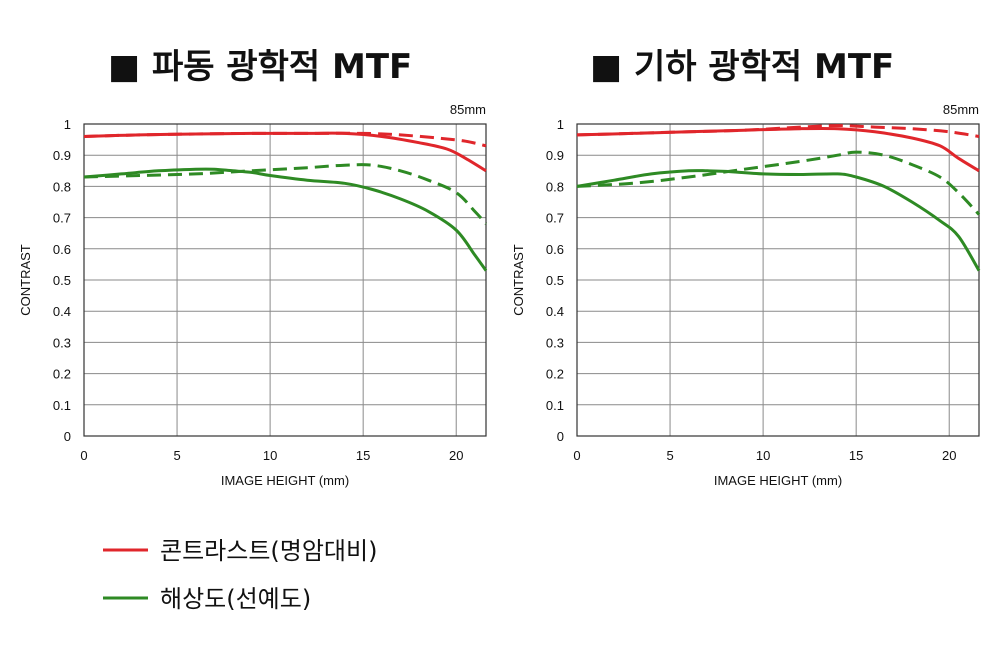 This screenshot has height=669, width=1000. Describe the element at coordinates (25, 280) in the screenshot. I see `y-axis-label-left: CONTRAST` at that location.